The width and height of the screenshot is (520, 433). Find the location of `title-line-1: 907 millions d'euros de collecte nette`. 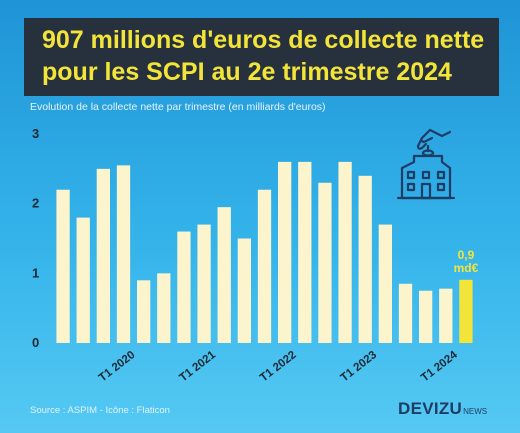

title-line-1: 907 millions d'euros de collecte nette is located at coordinates (263, 40).